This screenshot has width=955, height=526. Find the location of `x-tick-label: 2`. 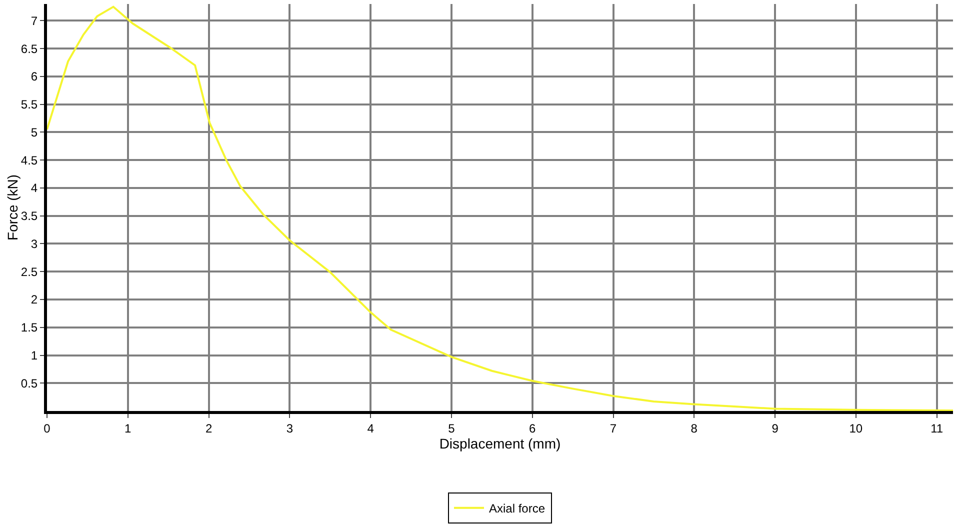

x-tick-label: 2 is located at coordinates (208, 428).